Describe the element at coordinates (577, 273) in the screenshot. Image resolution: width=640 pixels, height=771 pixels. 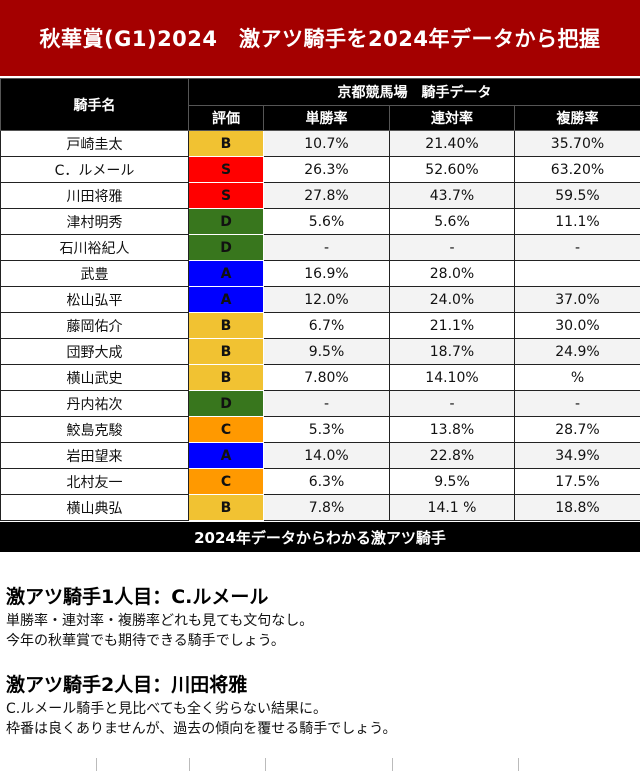
I see `place3-rate-cell` at that location.